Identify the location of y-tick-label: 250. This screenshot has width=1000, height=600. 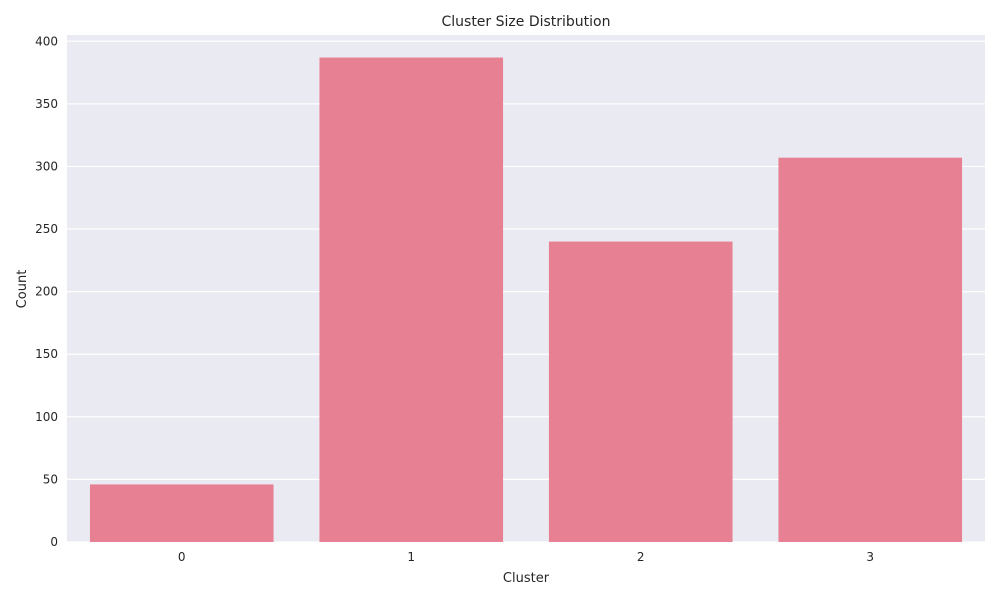
(46, 229).